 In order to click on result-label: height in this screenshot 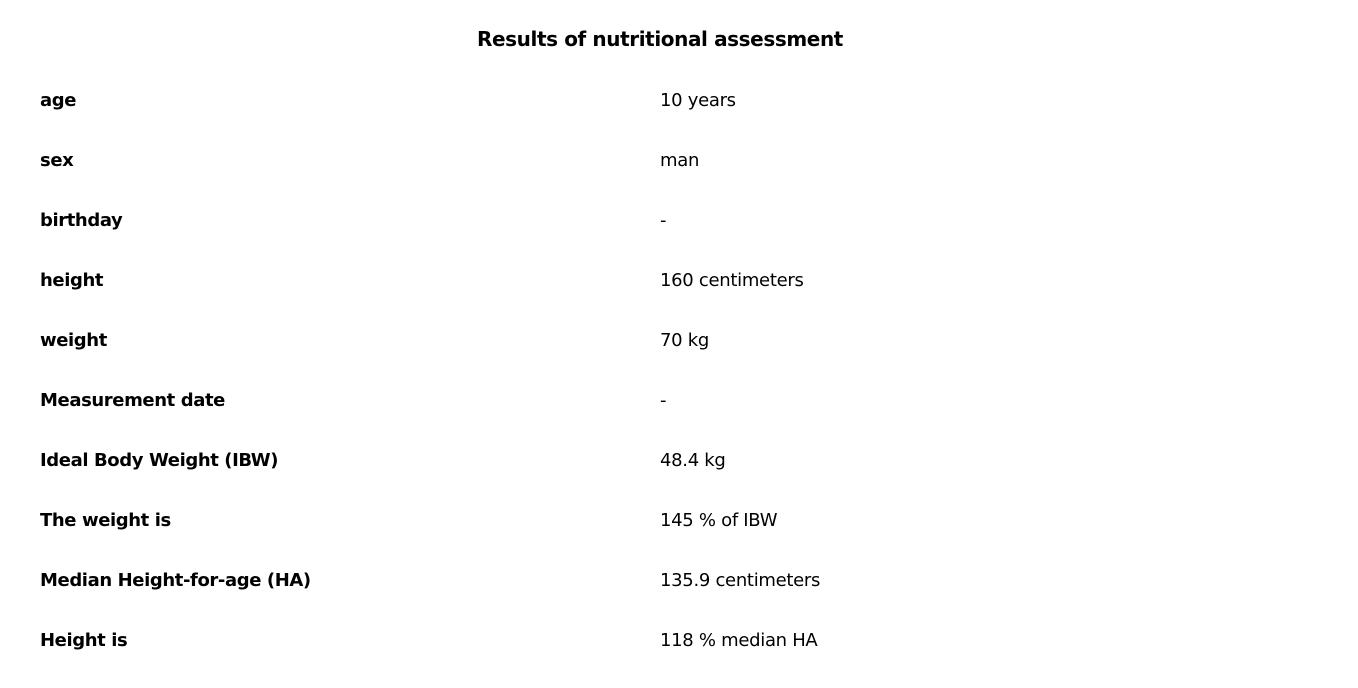, I will do `click(72, 280)`.